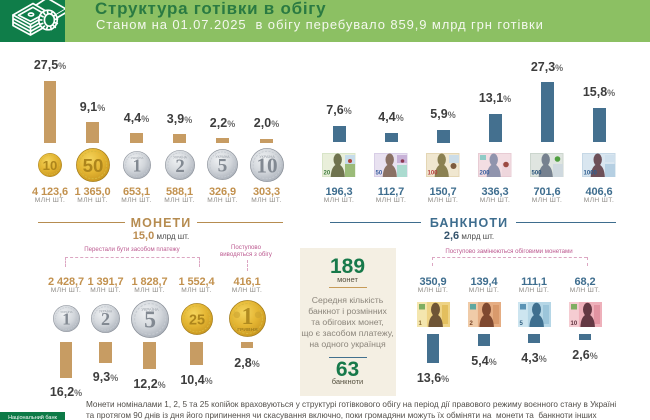 The image size is (650, 420). Describe the element at coordinates (537, 173) in the screenshot. I see `svg-text: 500` at that location.